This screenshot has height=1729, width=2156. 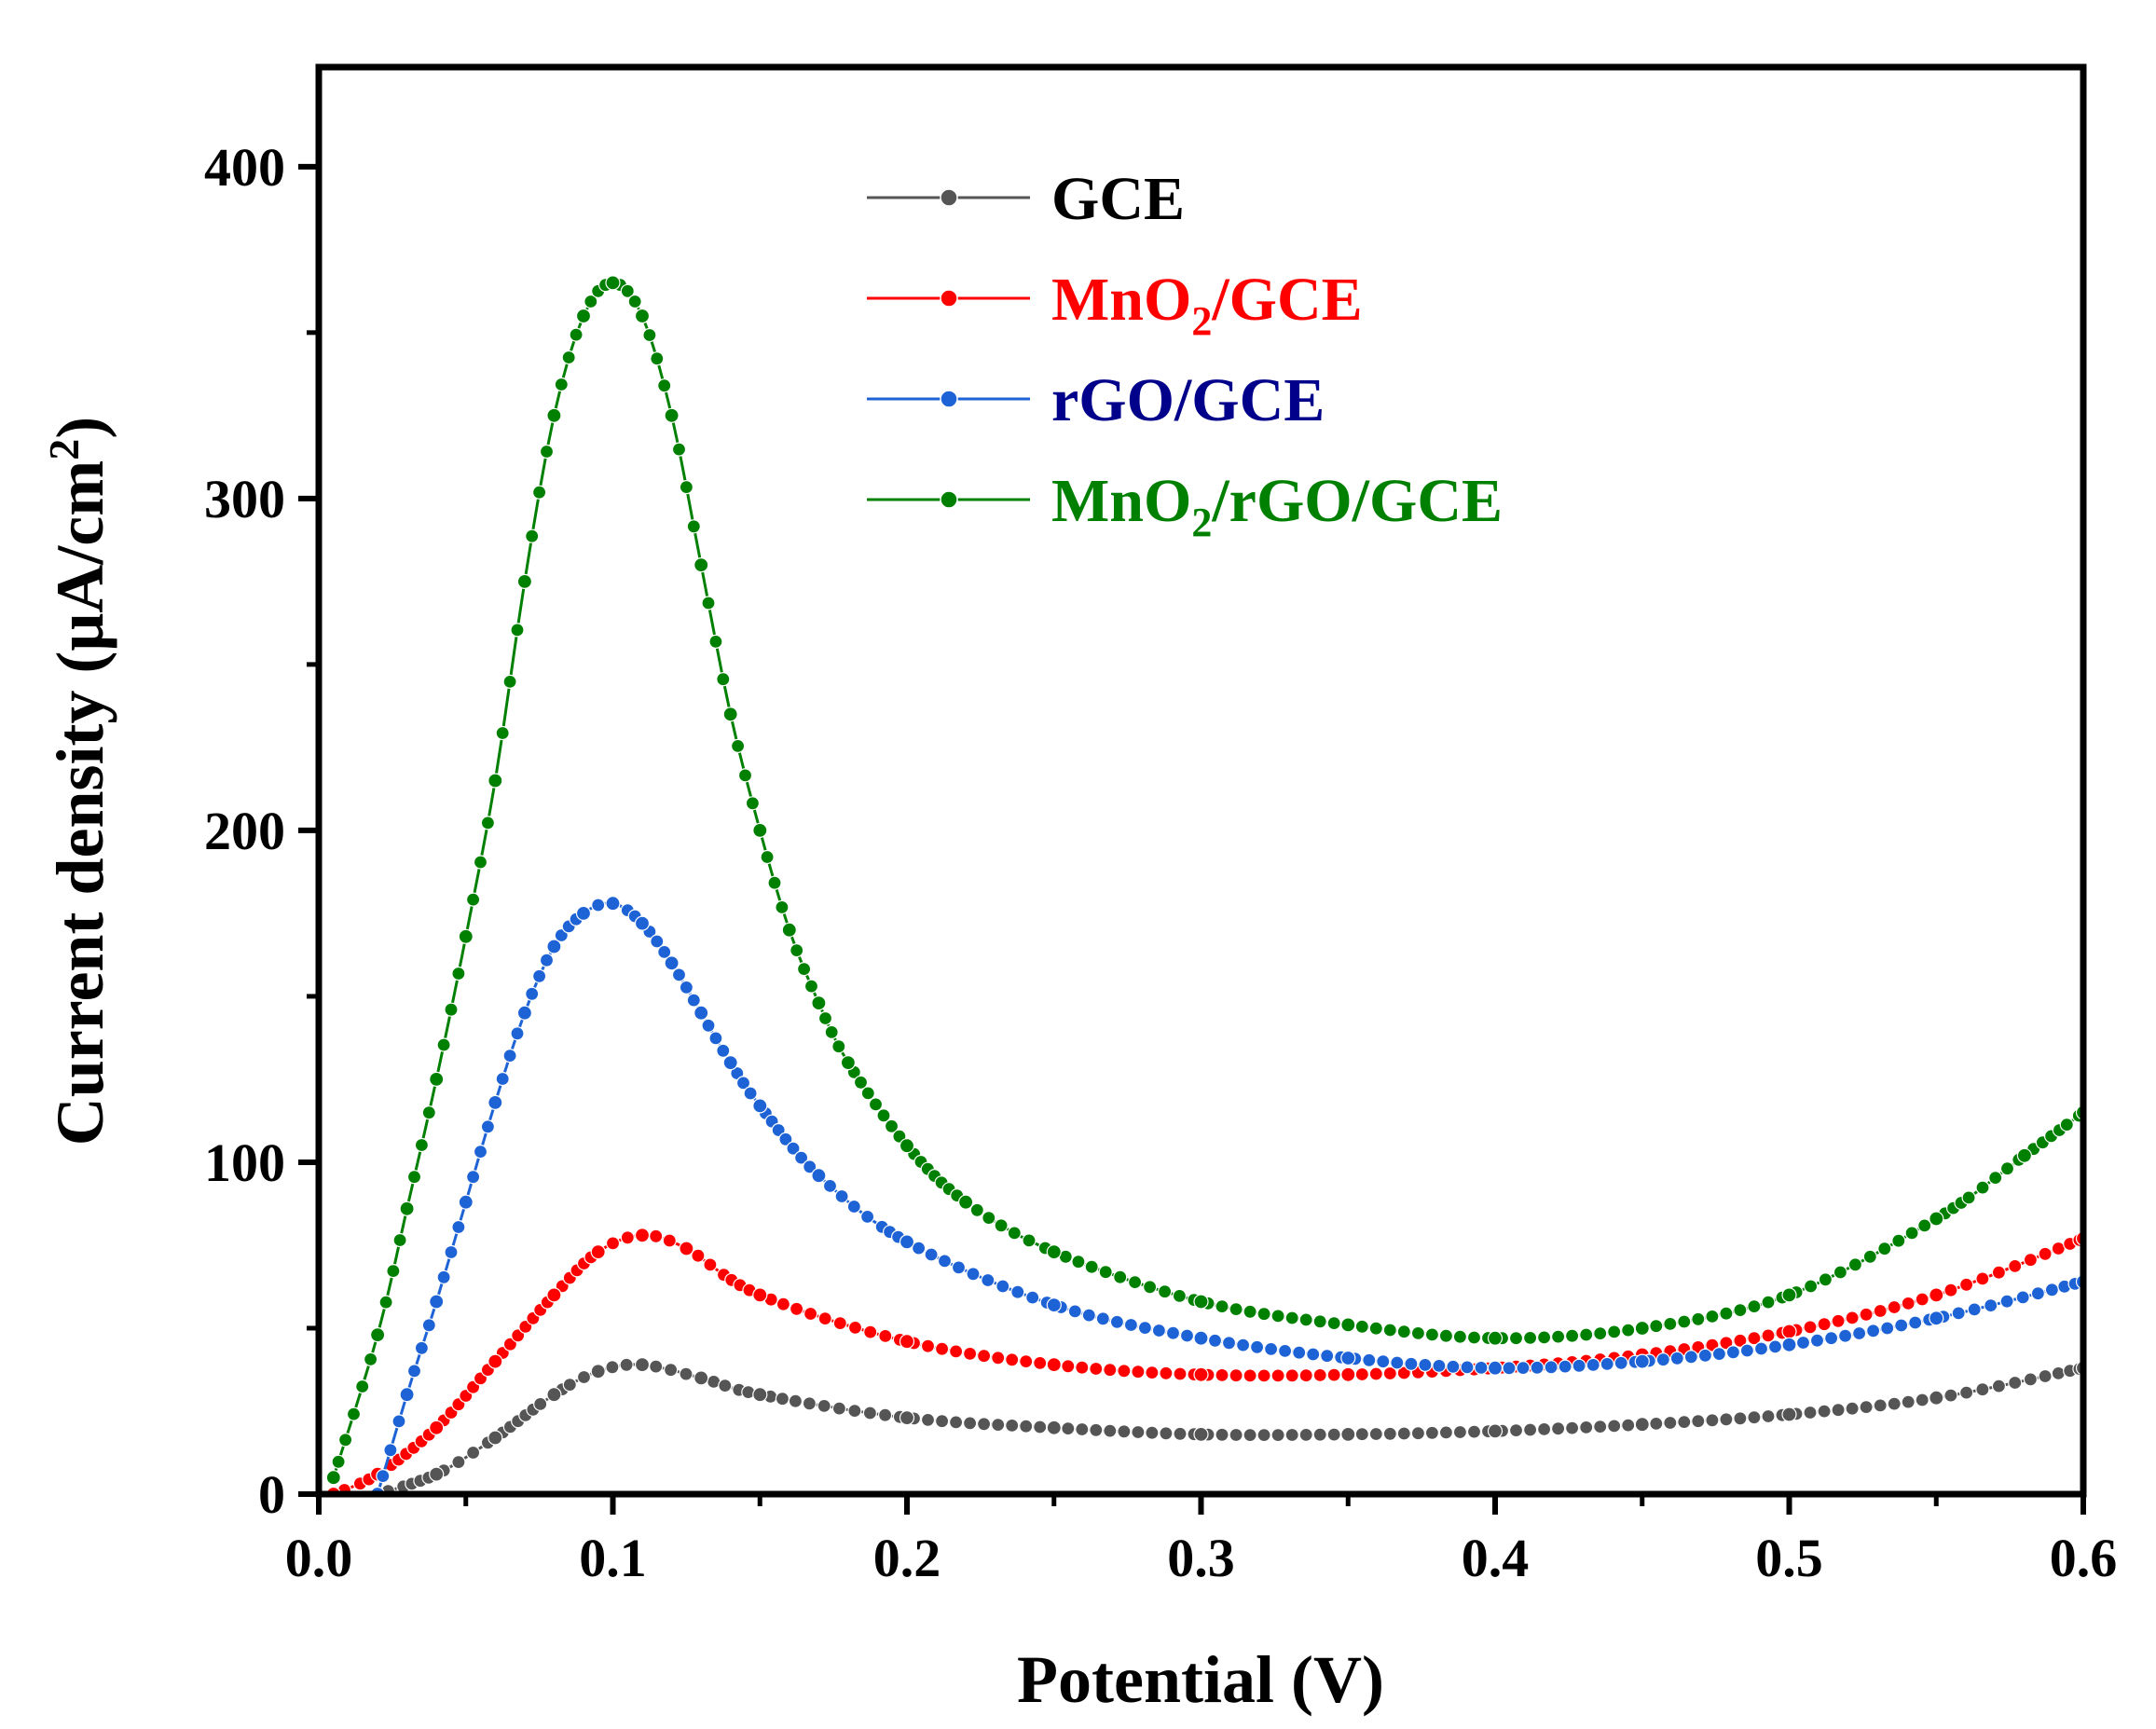 What do you see at coordinates (1096, 400) in the screenshot?
I see `legend-item: rGO/GCE` at bounding box center [1096, 400].